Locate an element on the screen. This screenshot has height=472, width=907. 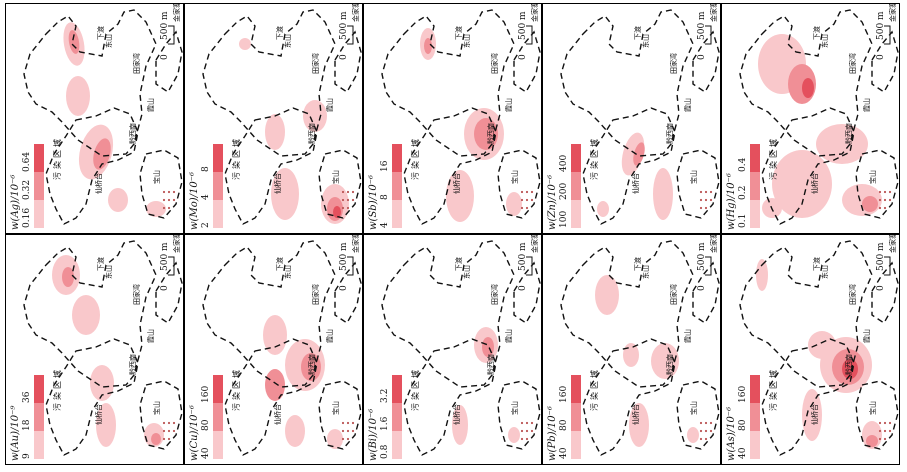
map-pb is located at coordinates (640, 348).